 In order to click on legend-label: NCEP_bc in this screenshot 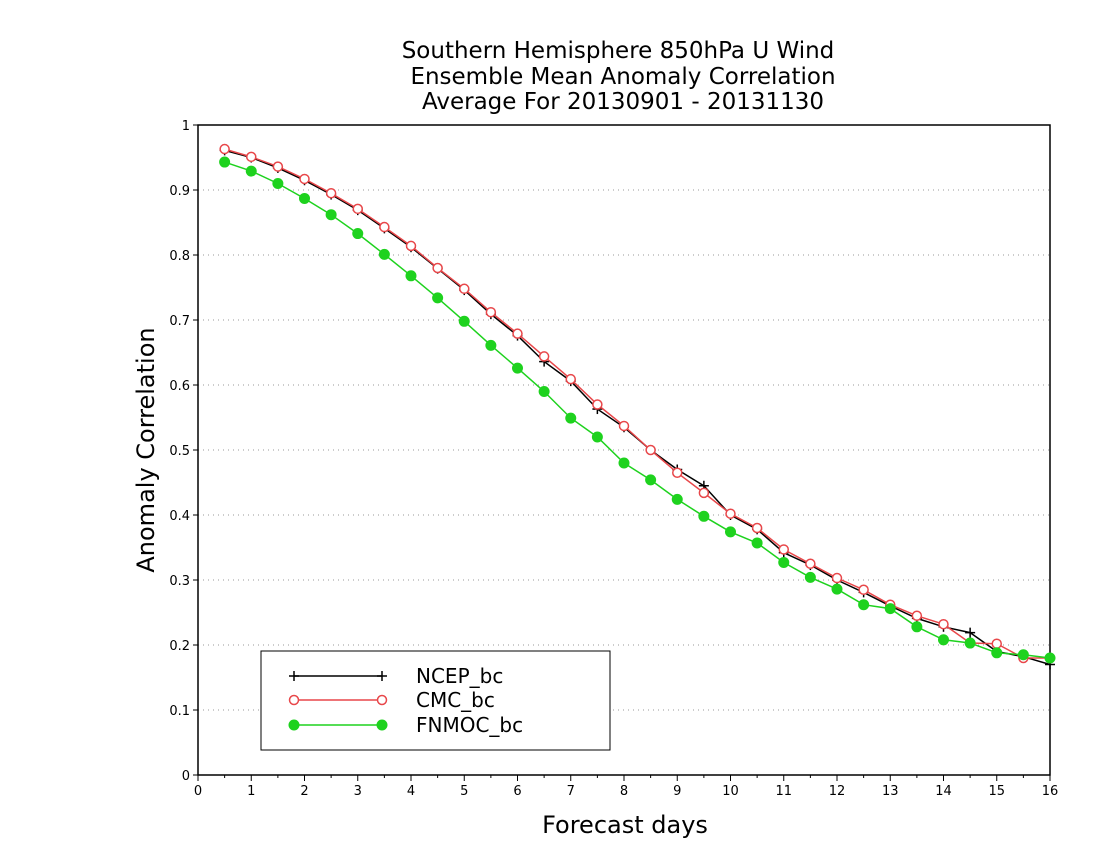, I will do `click(459, 676)`.